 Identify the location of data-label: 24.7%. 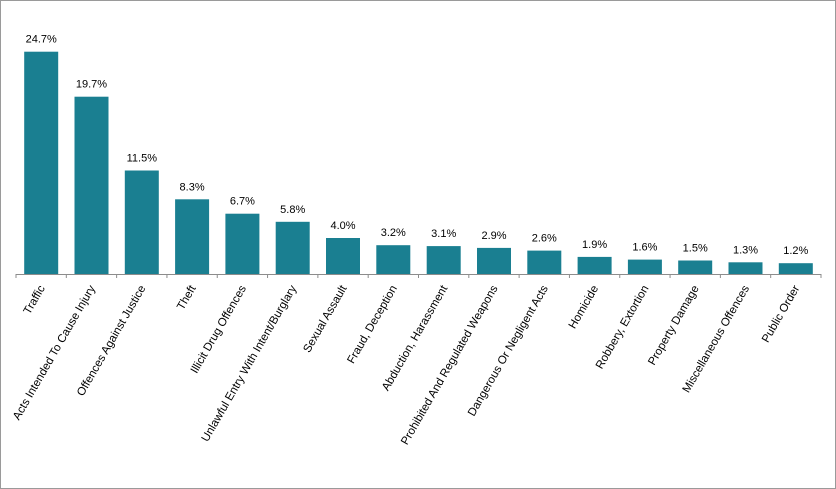
(41, 40).